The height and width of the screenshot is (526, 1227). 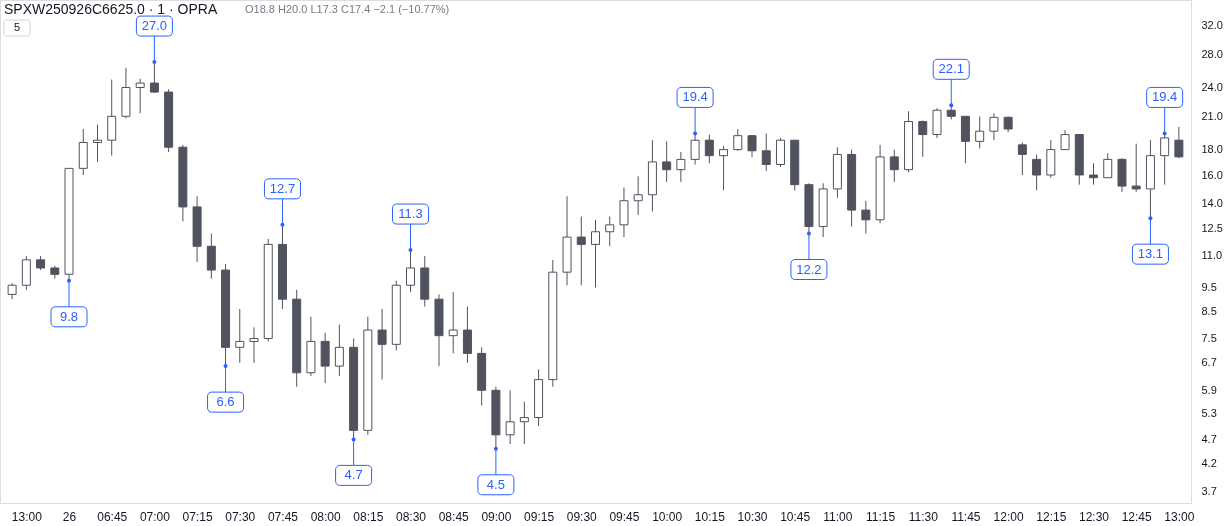 What do you see at coordinates (1212, 203) in the screenshot?
I see `y-tick-label: 14.0` at bounding box center [1212, 203].